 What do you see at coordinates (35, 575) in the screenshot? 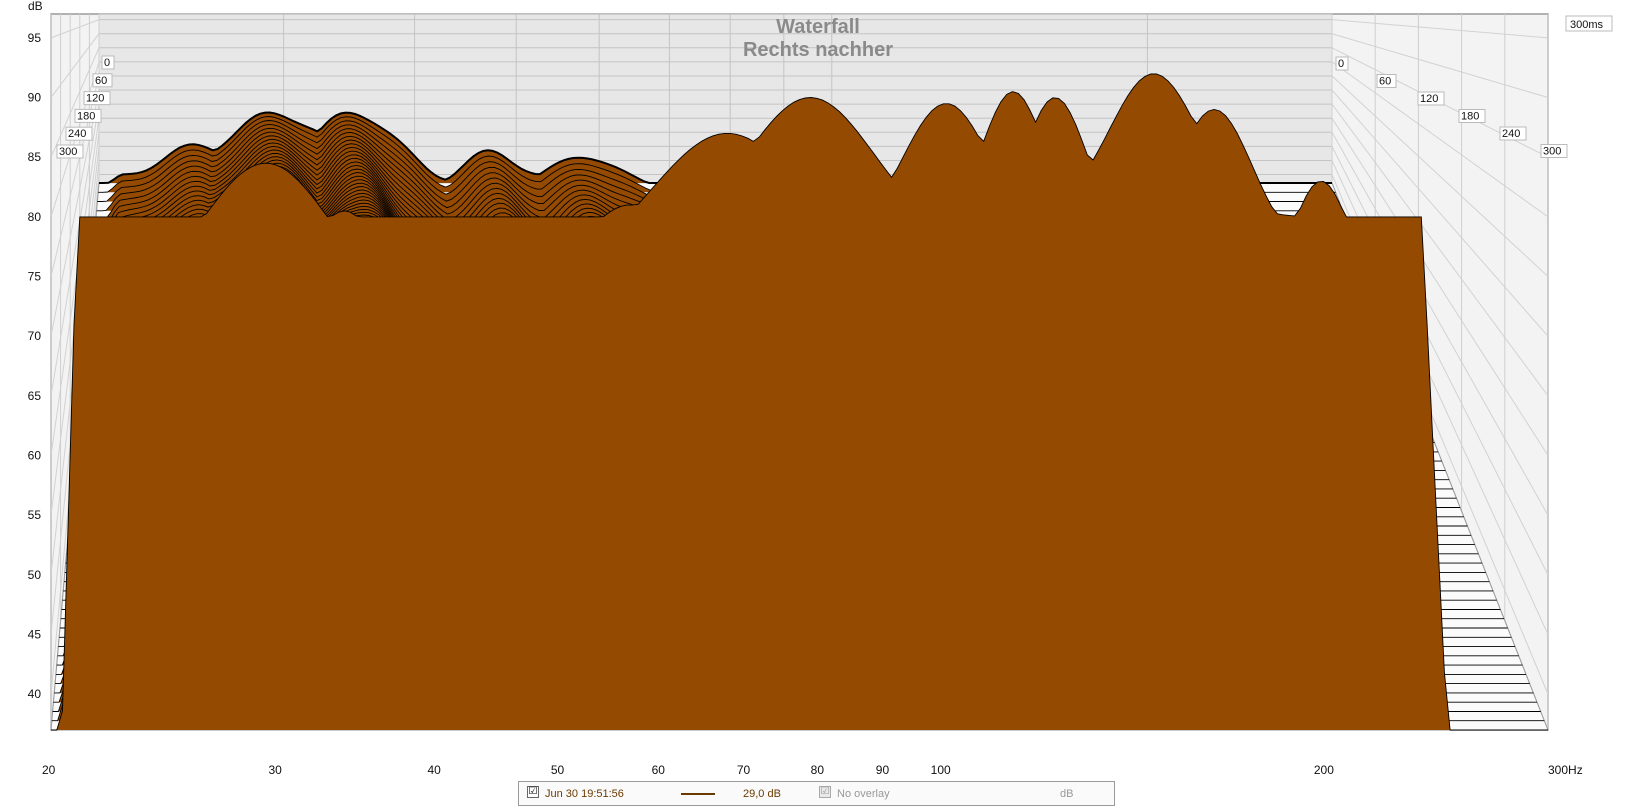
I see `y-tick-label: 50` at bounding box center [35, 575].